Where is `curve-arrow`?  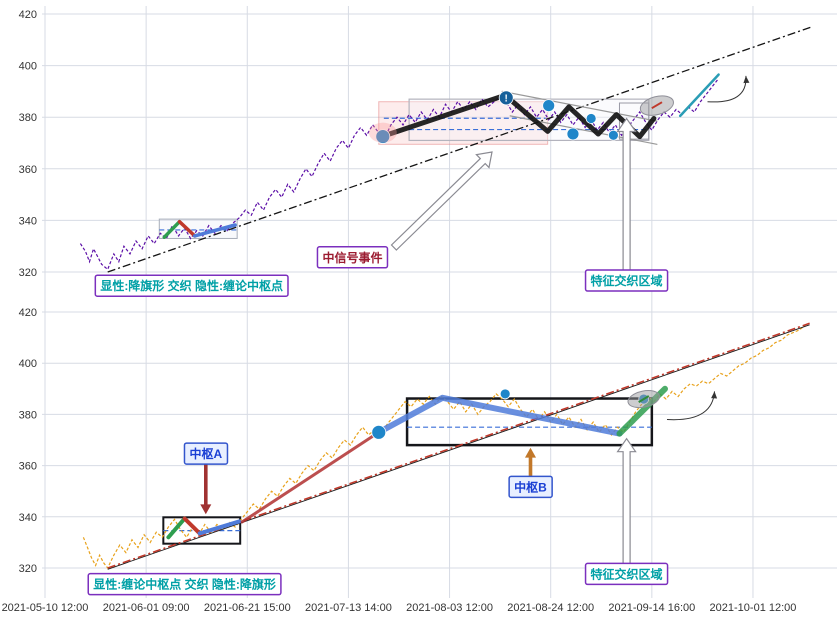 curve-arrow is located at coordinates (690, 406).